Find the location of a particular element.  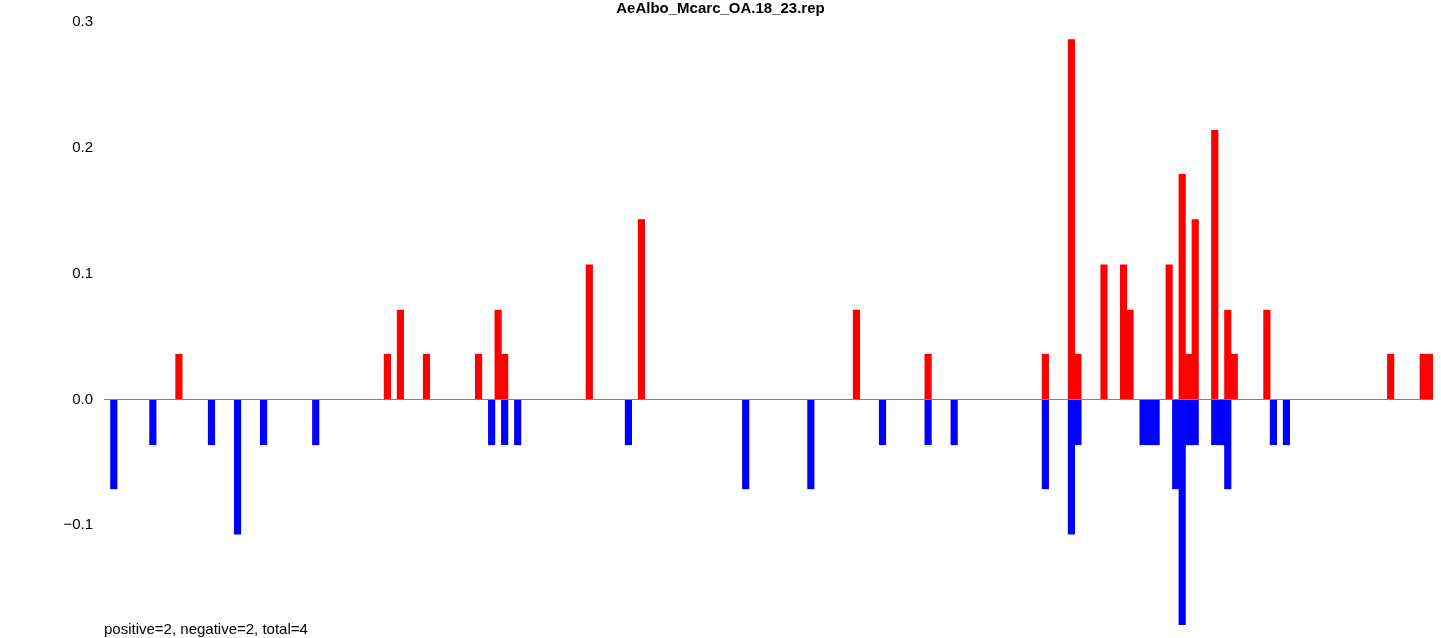

y-tick-label: −0.1 is located at coordinates (78, 524).